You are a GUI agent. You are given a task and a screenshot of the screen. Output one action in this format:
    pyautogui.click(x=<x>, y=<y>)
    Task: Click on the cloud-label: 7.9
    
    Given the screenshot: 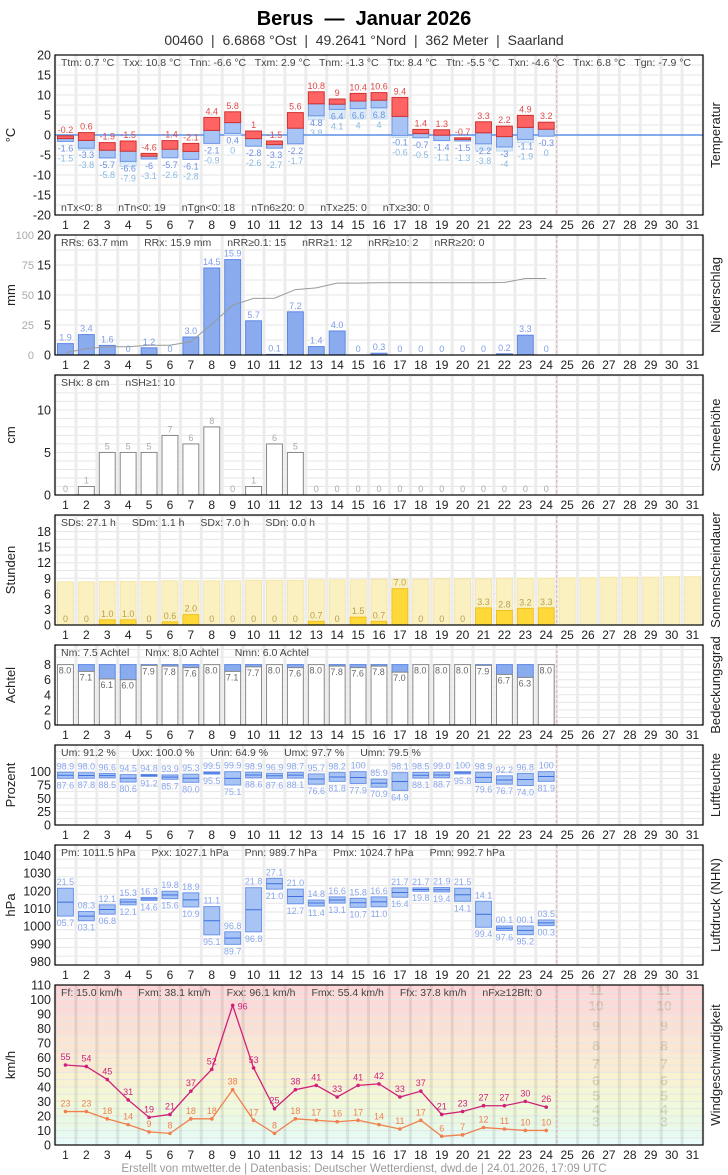 What is the action you would take?
    pyautogui.click(x=148, y=671)
    